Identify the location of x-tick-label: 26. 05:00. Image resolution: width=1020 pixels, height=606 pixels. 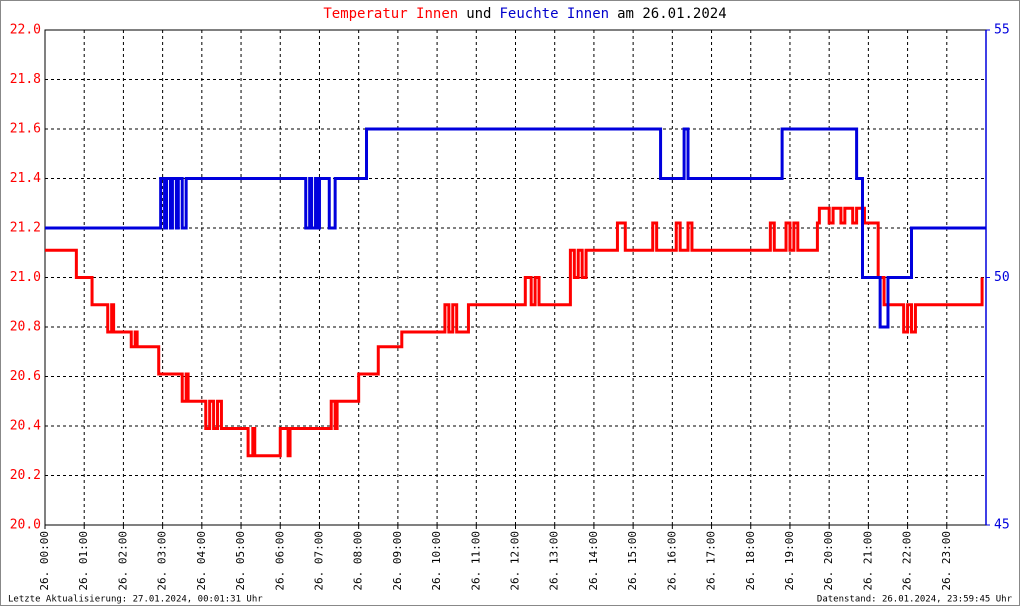
(240, 561).